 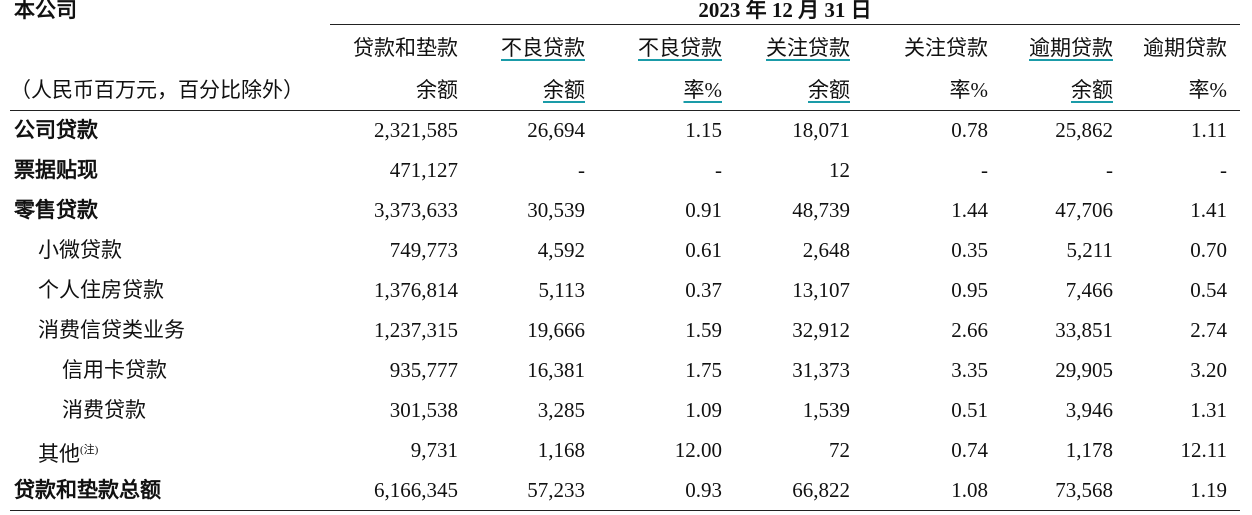 I want to click on cell: 66,822, so click(x=821, y=490).